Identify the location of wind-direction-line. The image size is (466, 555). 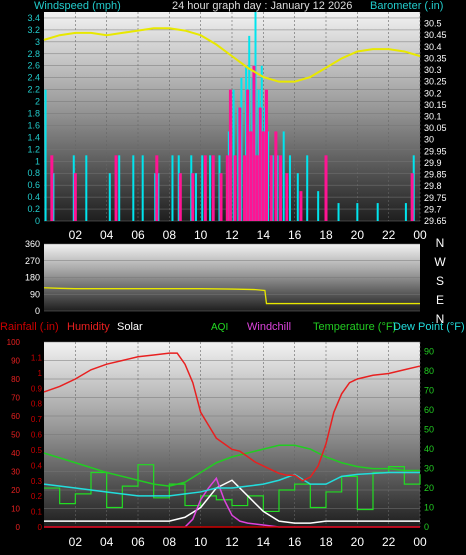
(231, 296).